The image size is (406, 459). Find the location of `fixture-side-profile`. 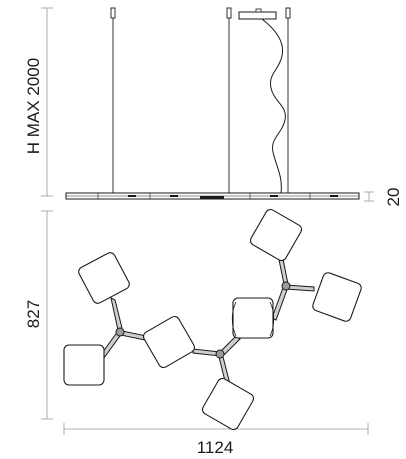

fixture-side-profile is located at coordinates (212, 196).